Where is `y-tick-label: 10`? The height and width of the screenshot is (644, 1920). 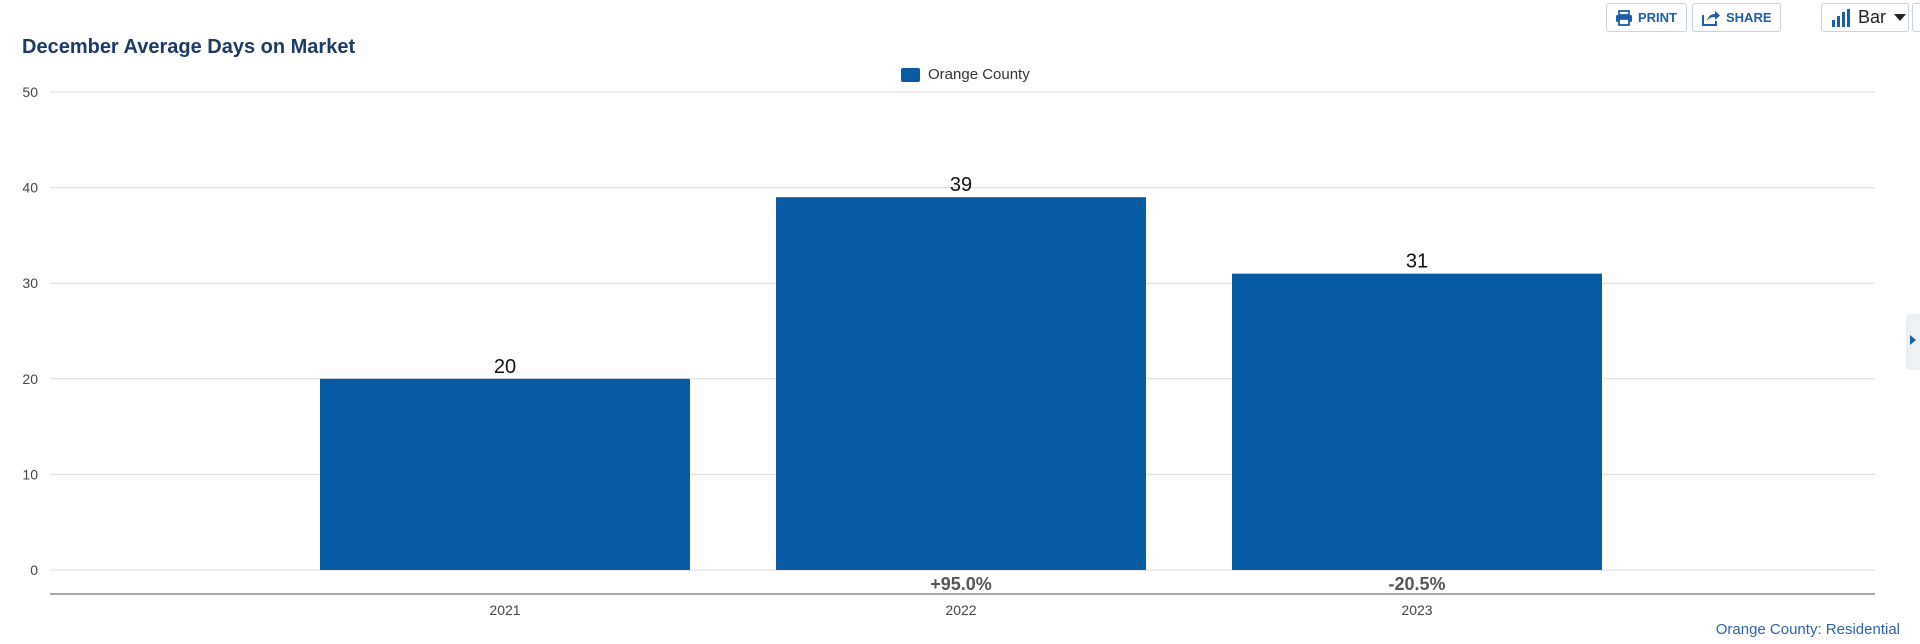
y-tick-label: 10 is located at coordinates (30, 474).